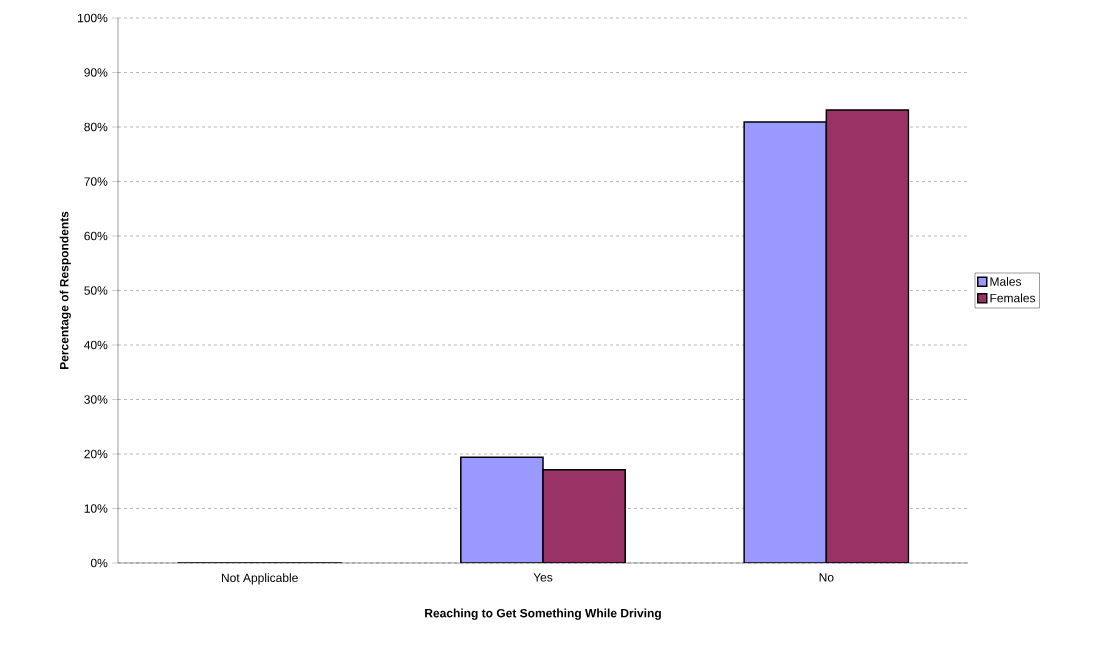 Image resolution: width=1103 pixels, height=646 pixels. Describe the element at coordinates (96, 127) in the screenshot. I see `y-tick-label: 80%` at that location.